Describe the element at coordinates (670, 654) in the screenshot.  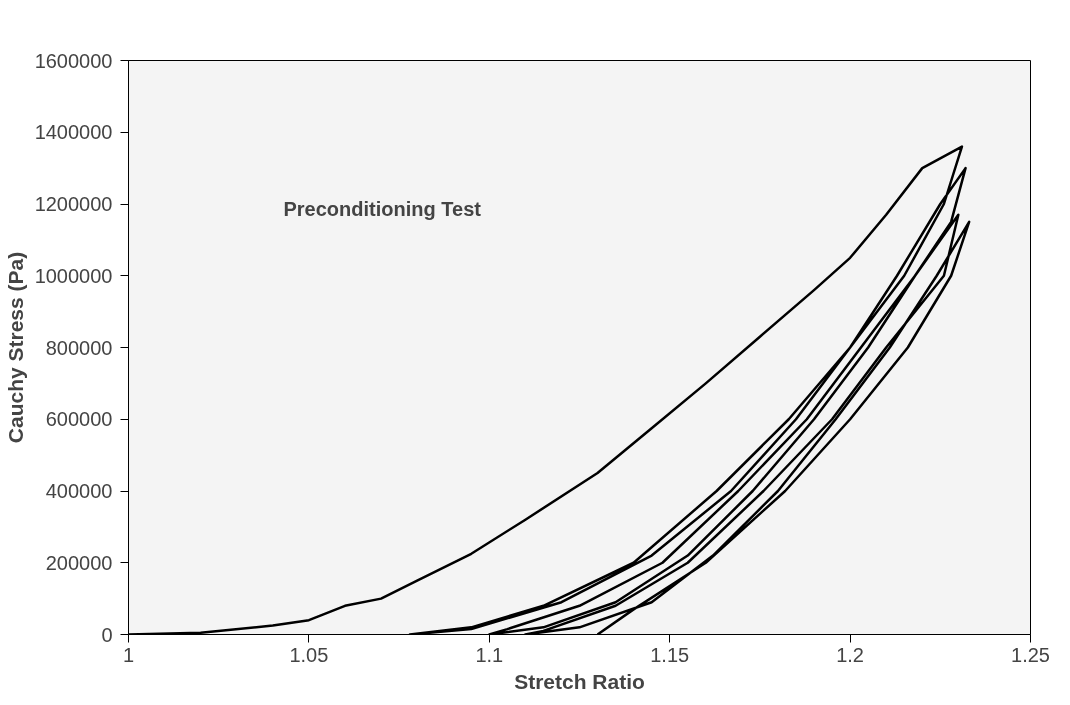
I see `x-tick-label: 1.15` at that location.